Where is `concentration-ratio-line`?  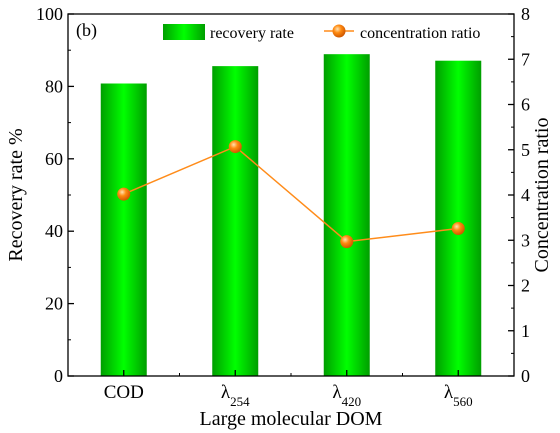 concentration-ratio-line is located at coordinates (291, 194).